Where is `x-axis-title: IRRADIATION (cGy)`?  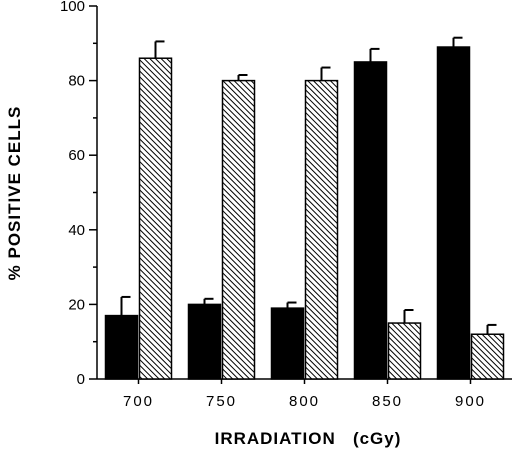
x-axis-title: IRRADIATION (cGy) is located at coordinates (308, 438).